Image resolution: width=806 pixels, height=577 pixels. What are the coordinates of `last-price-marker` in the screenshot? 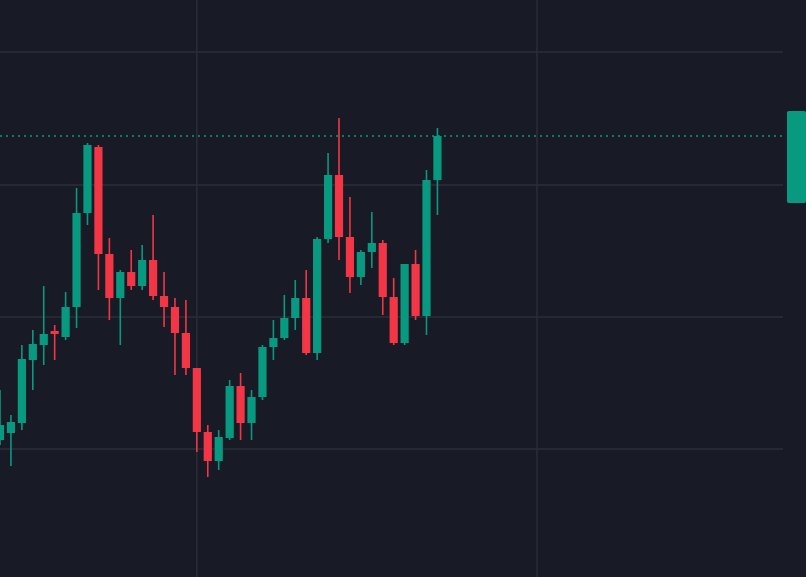 It's located at (796, 157).